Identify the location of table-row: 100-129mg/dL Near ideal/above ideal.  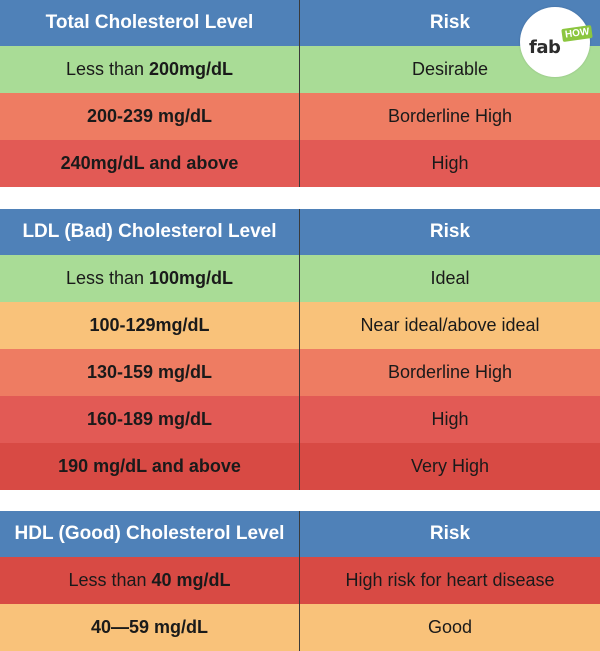
(300, 325).